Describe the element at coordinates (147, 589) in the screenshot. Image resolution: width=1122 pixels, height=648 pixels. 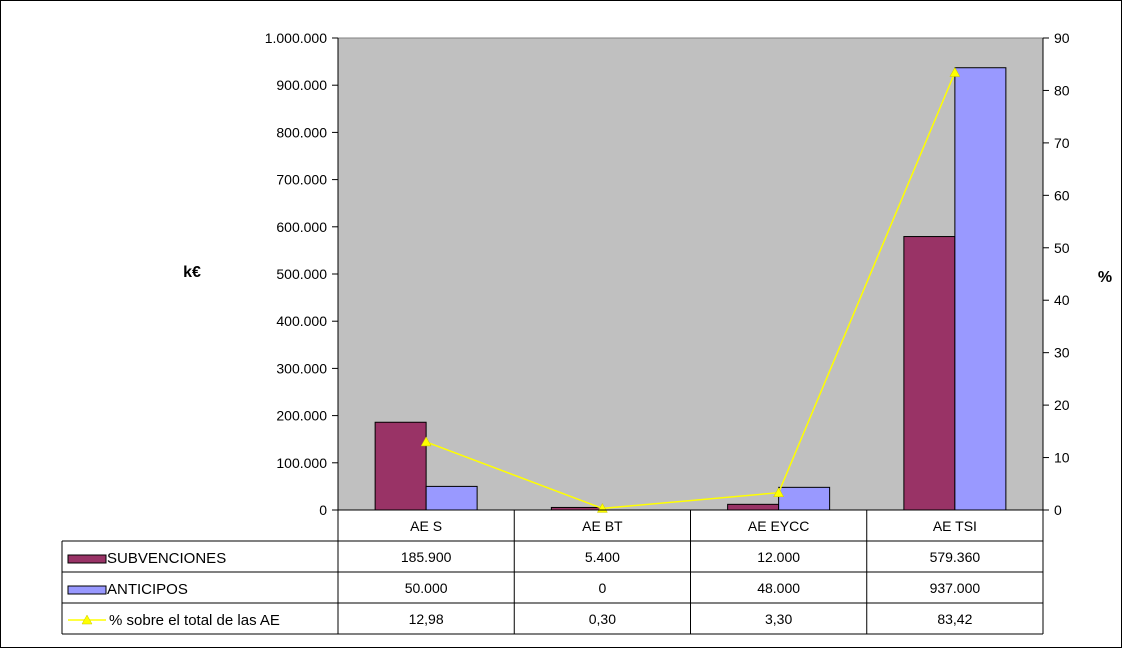
I see `legend-label: ANTICIPOS` at that location.